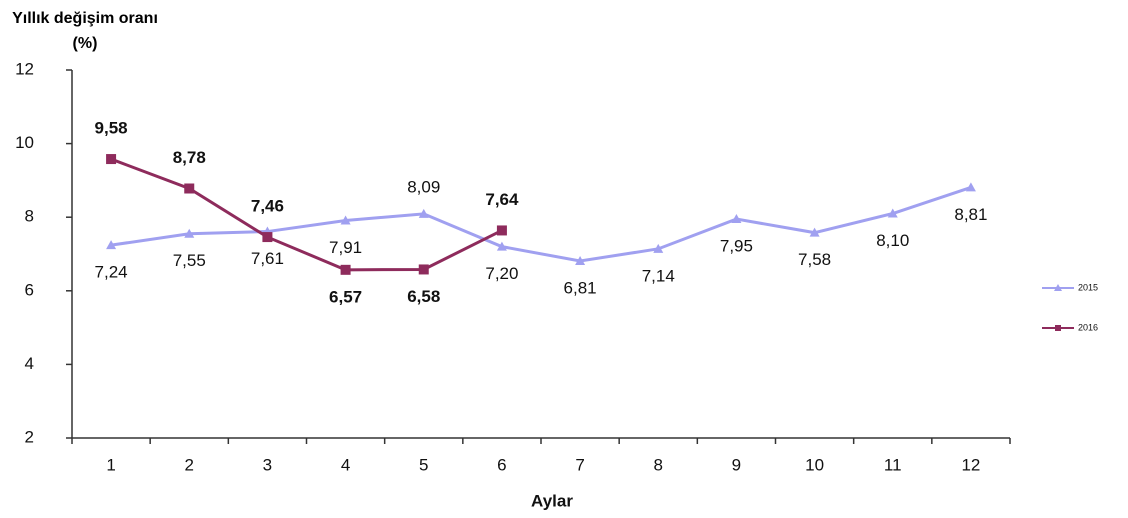 The height and width of the screenshot is (518, 1128). What do you see at coordinates (580, 287) in the screenshot?
I see `data-label: 6,81` at bounding box center [580, 287].